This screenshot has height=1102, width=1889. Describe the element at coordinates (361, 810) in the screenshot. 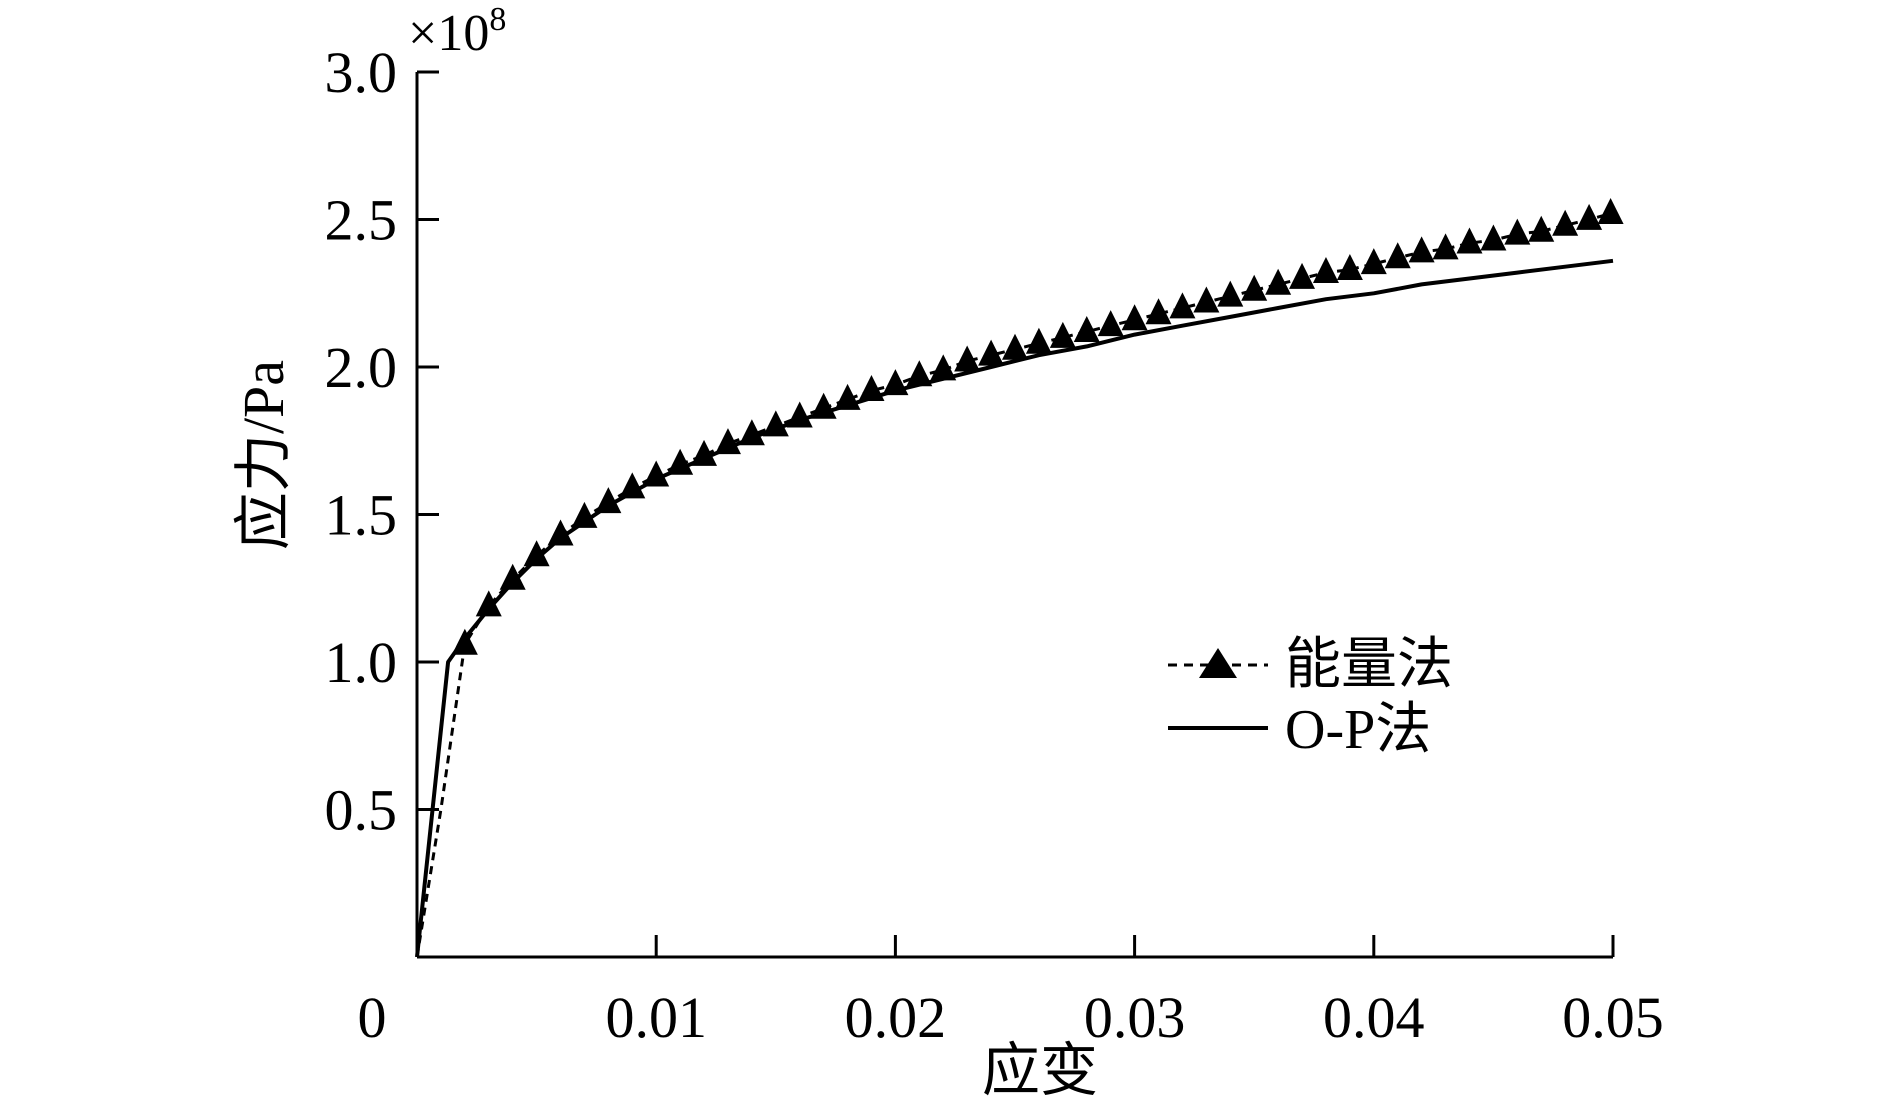

I see `y-tick-label: 0.5` at that location.